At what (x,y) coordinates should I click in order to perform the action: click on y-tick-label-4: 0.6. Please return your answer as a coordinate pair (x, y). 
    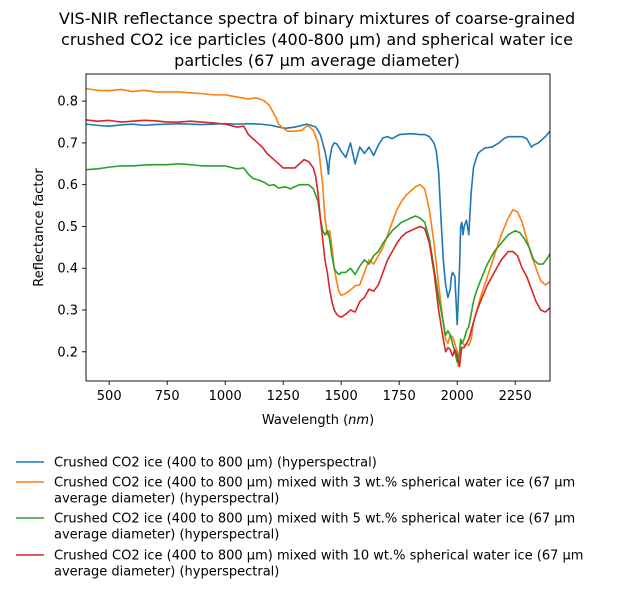
    Looking at the image, I should click on (67, 185).